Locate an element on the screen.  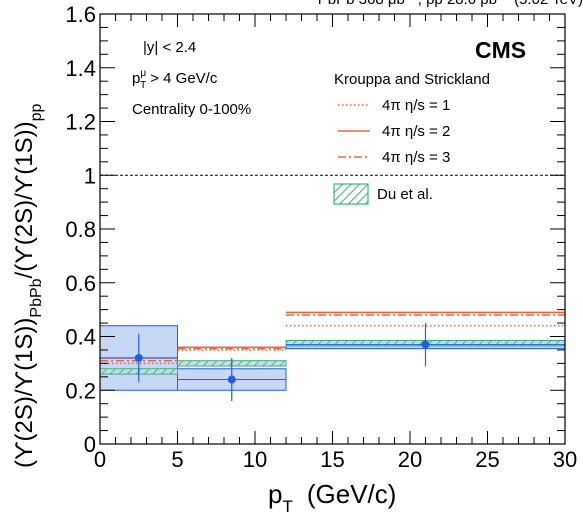
x-tick-label: 30 is located at coordinates (565, 459).